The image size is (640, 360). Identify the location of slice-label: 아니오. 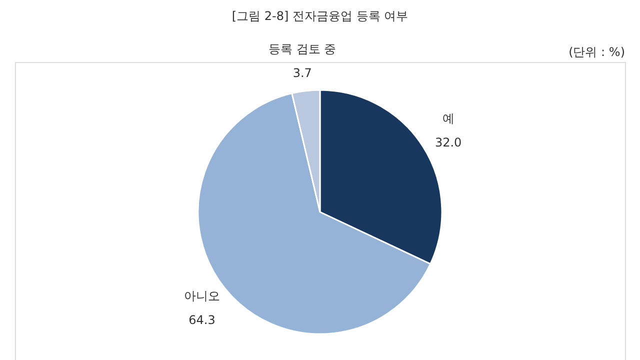
(202, 295).